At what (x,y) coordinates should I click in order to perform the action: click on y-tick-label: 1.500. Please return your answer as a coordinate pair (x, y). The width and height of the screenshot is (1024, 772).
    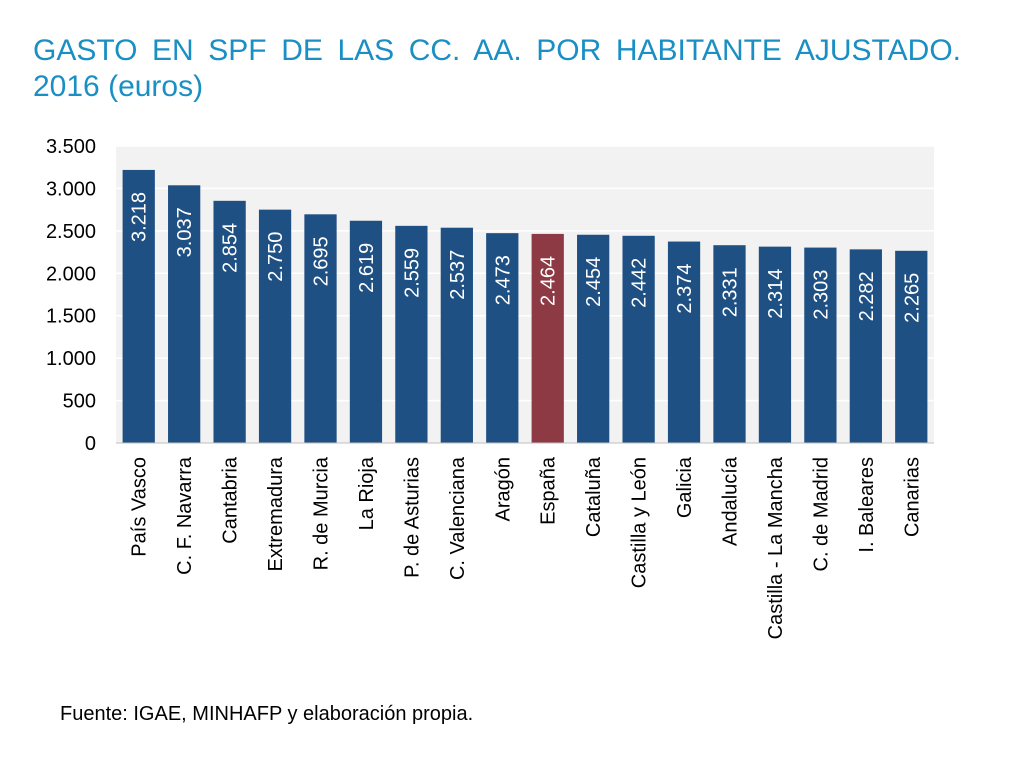
    Looking at the image, I should click on (71, 317).